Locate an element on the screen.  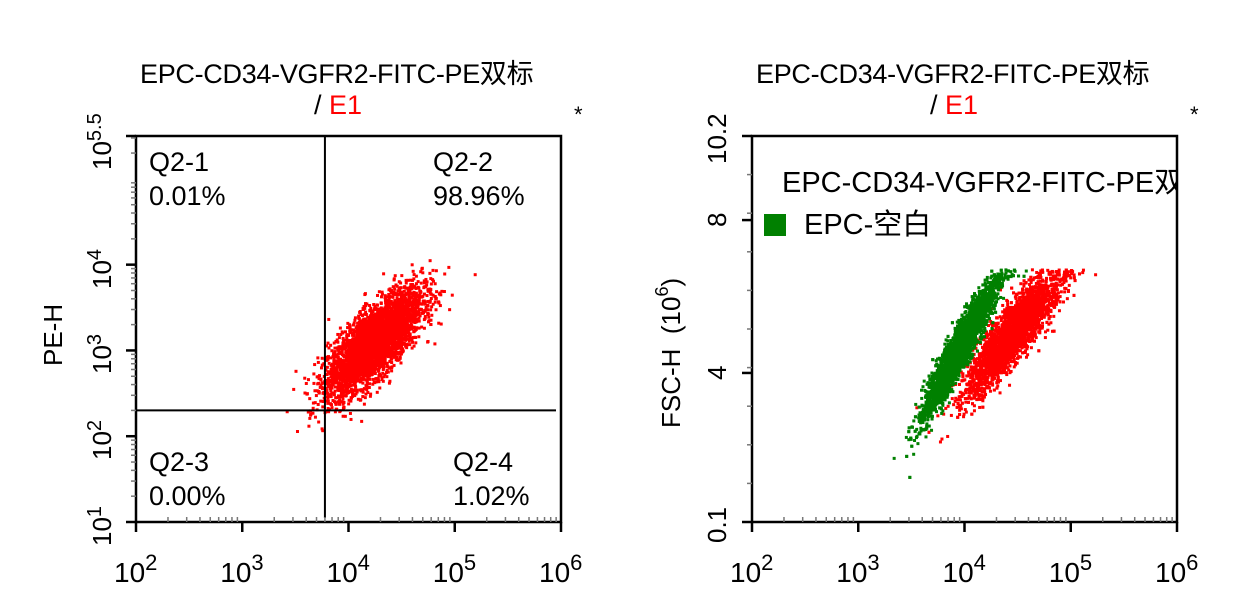
right-plot-subtitle: / E1 is located at coordinates (954, 105).